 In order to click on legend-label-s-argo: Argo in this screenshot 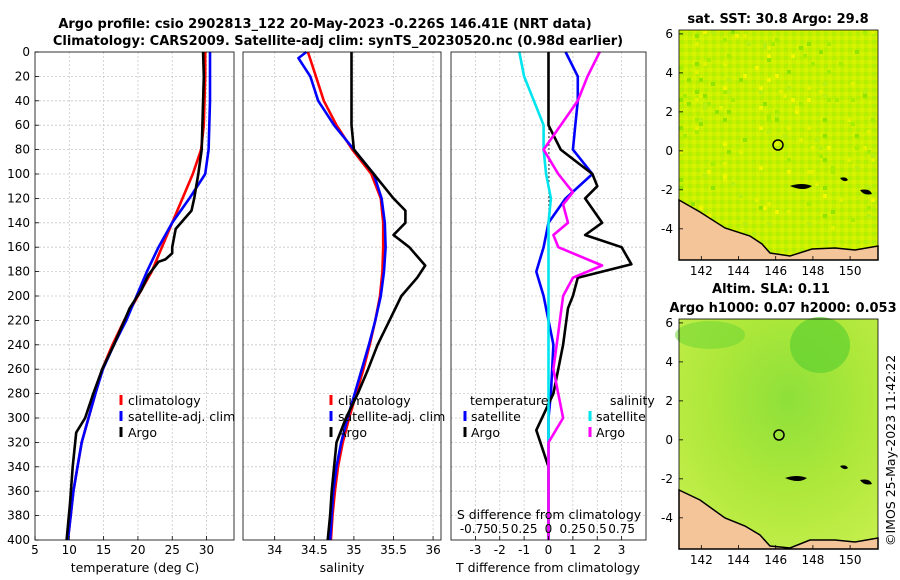, I will do `click(610, 432)`.